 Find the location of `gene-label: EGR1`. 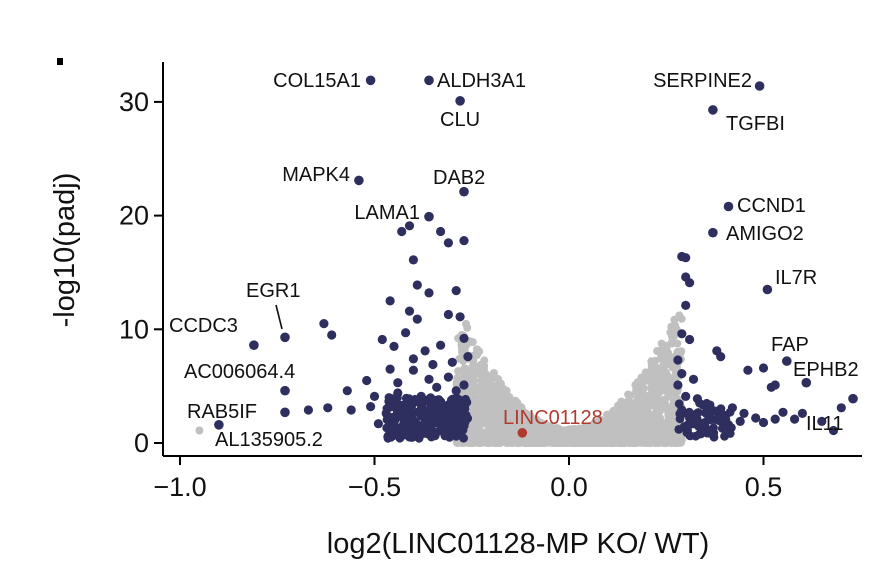

gene-label: EGR1 is located at coordinates (273, 291).